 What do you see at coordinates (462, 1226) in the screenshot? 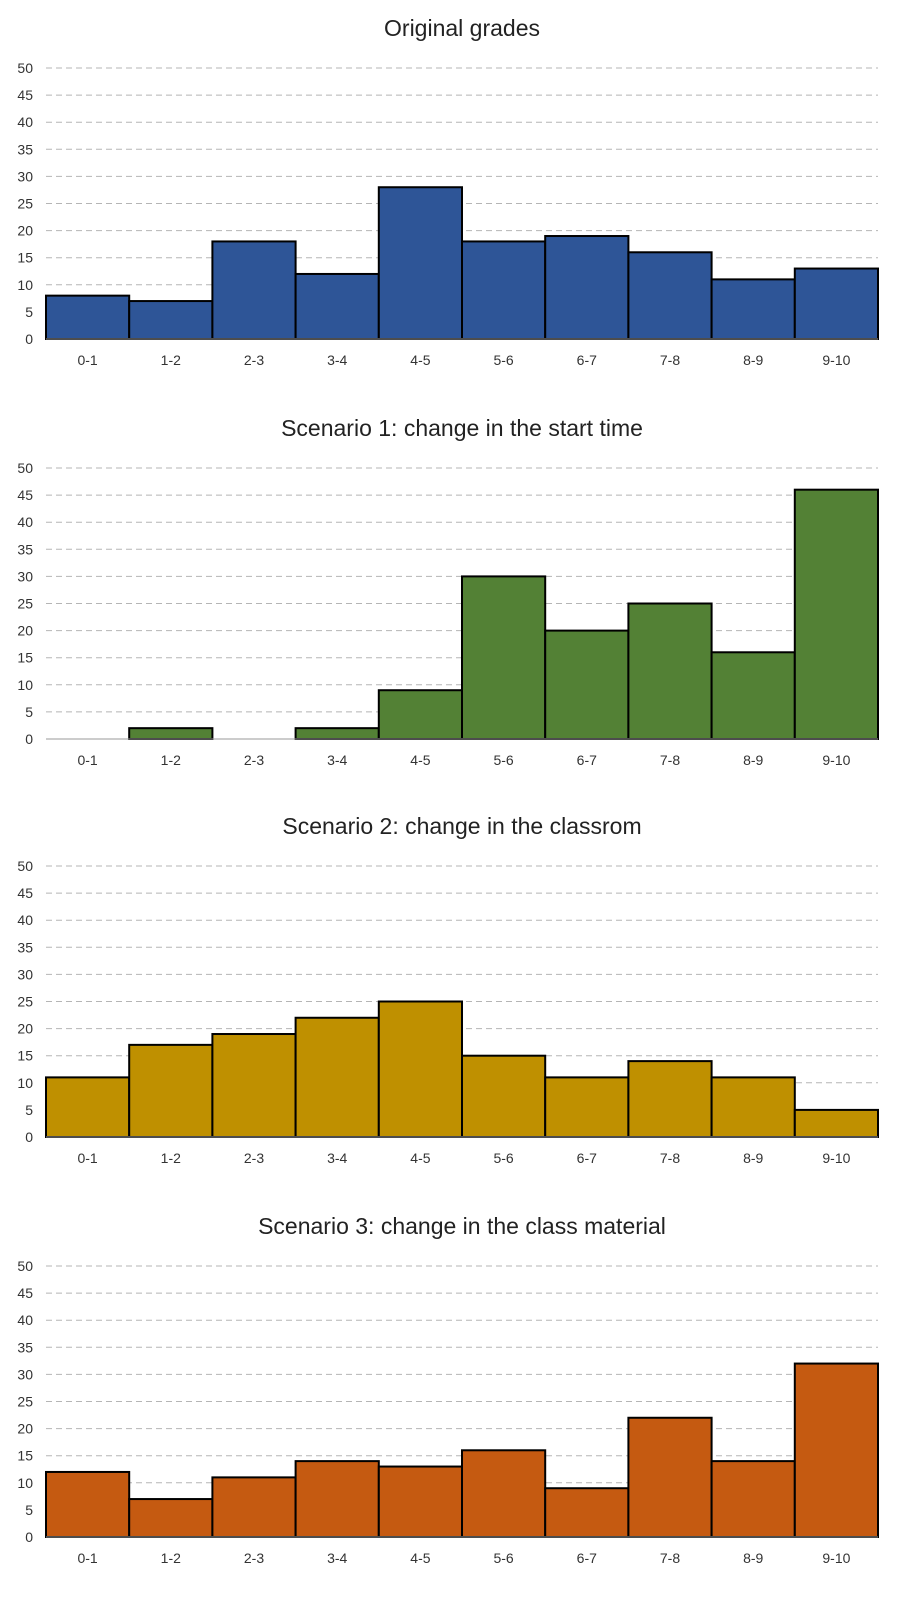
I see `chart-title: Scenario 3: change in the class material` at bounding box center [462, 1226].